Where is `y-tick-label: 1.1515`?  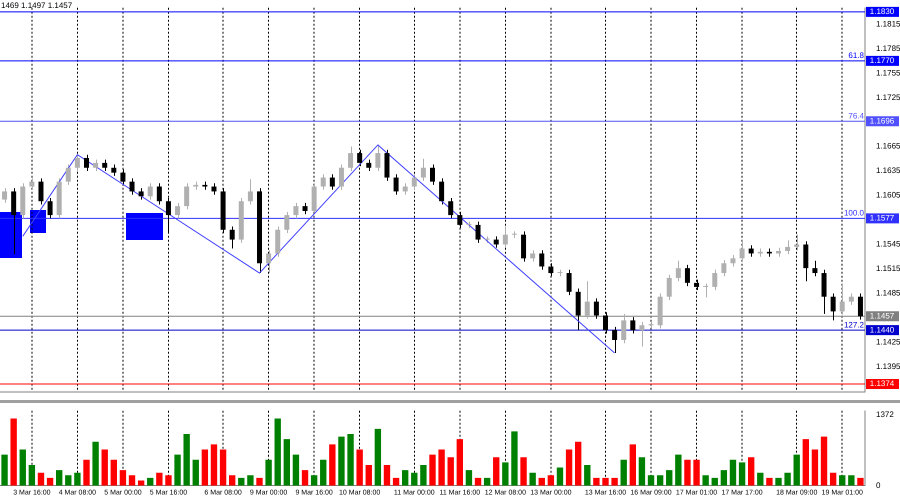 y-tick-label: 1.1515 is located at coordinates (888, 269).